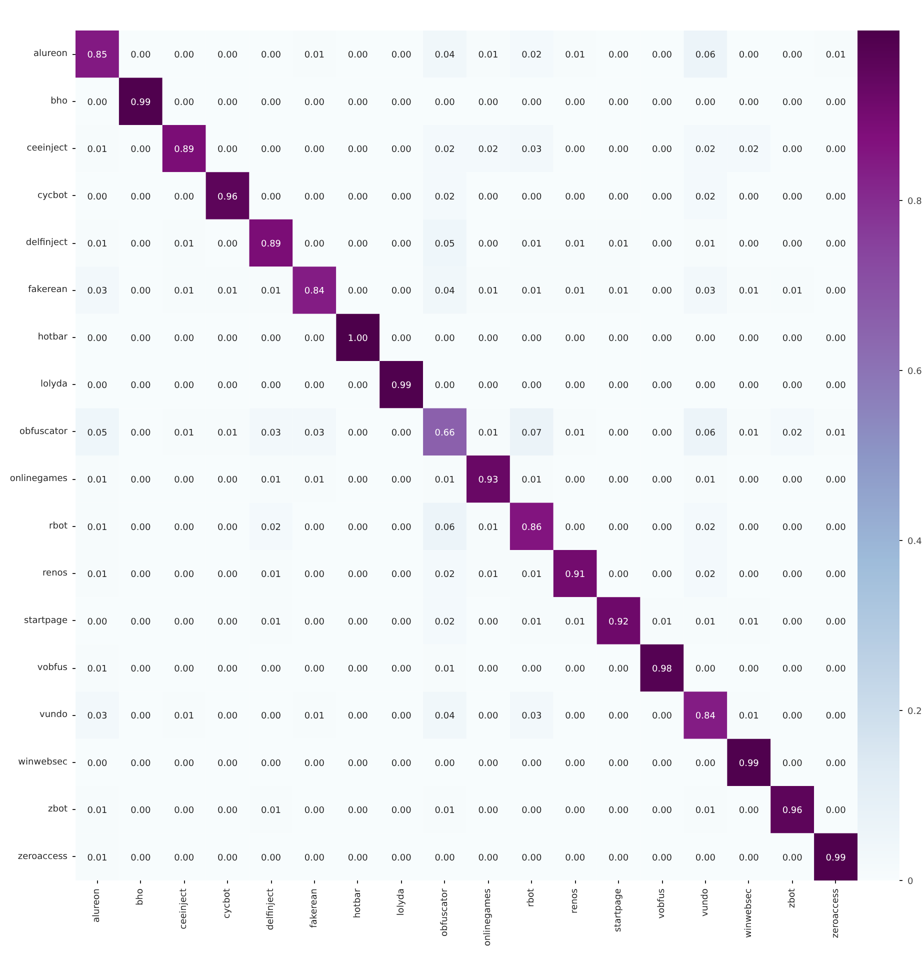 This screenshot has height=974, width=924. I want to click on data-label: 0.07, so click(532, 433).